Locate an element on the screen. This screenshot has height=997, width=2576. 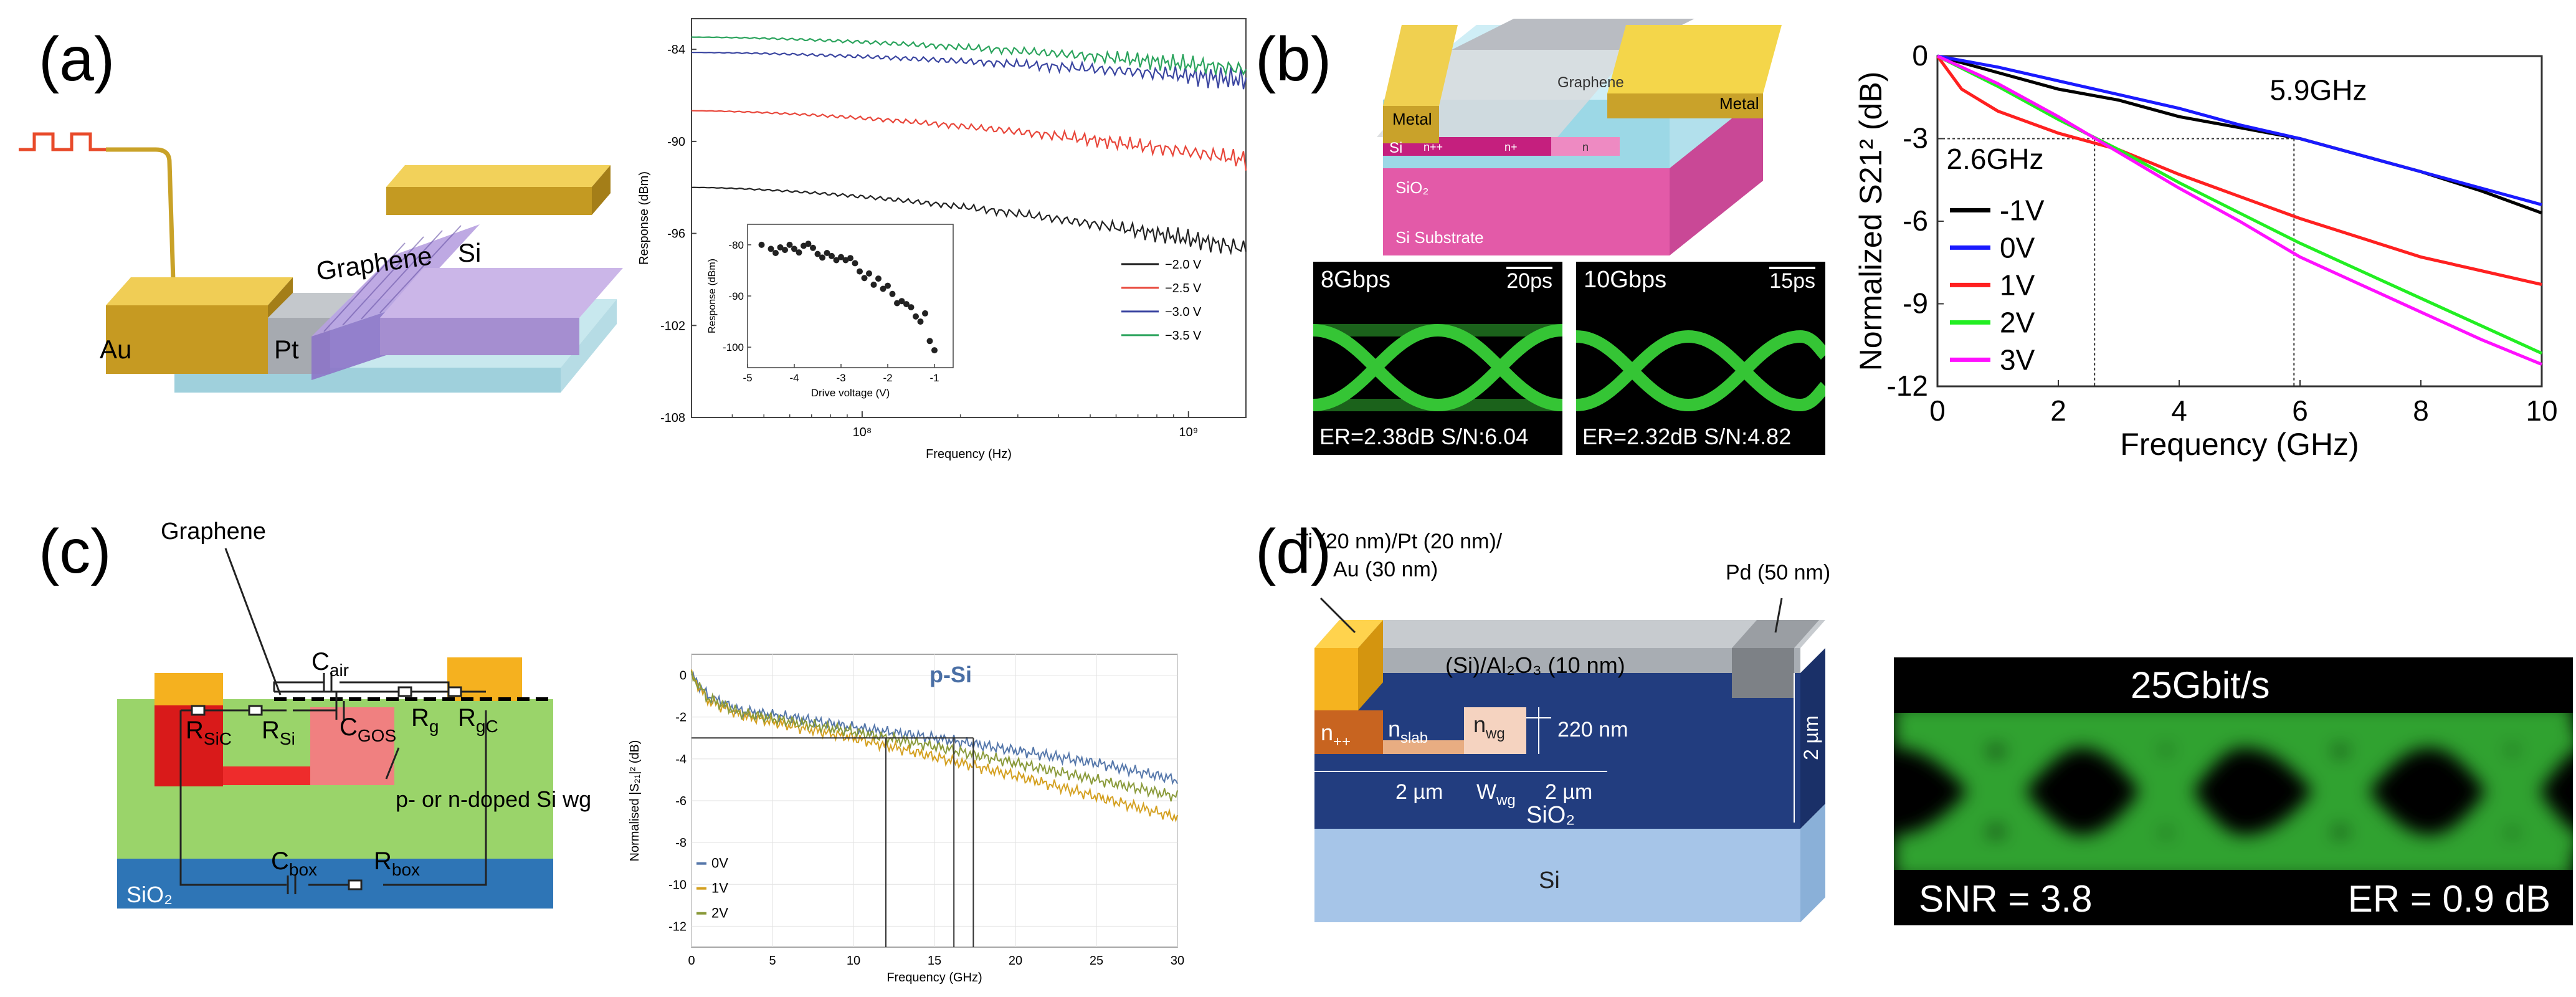
label-r-g-sub: g is located at coordinates (434, 727).